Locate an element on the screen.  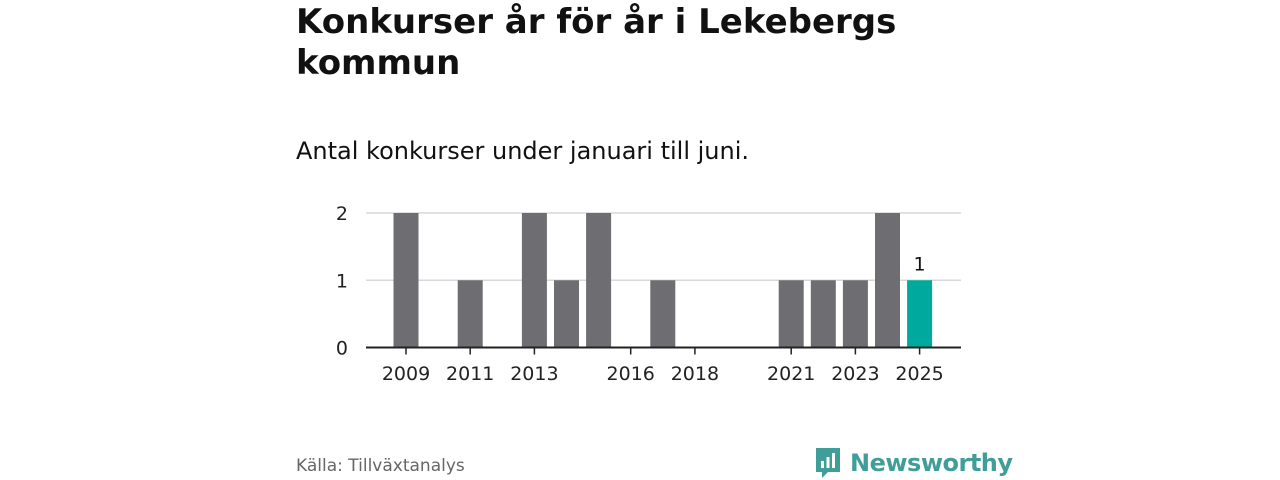
x-tick-label-2009: 2009 is located at coordinates (406, 374).